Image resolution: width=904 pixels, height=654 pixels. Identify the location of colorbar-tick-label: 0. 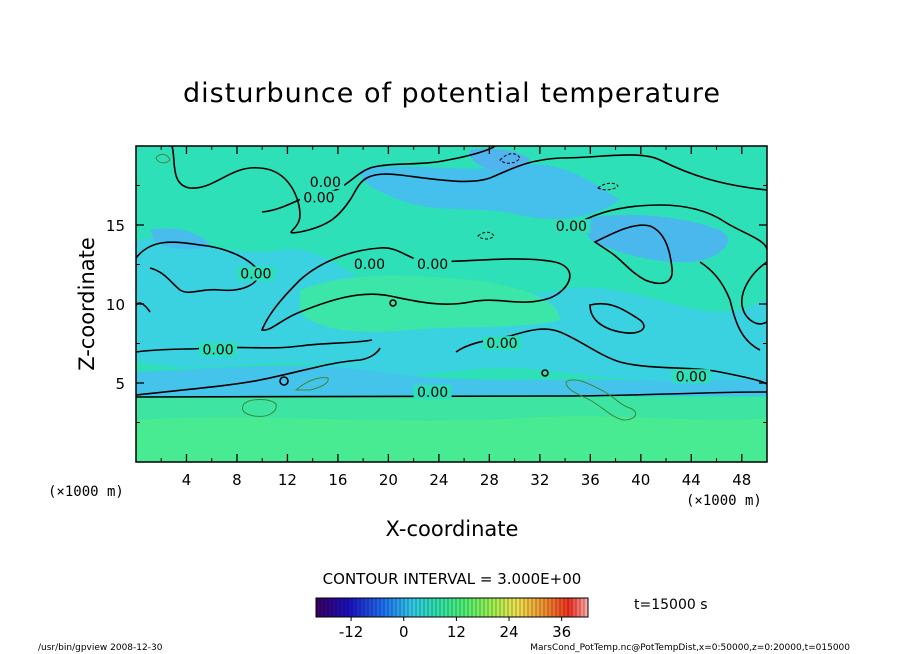
(404, 632).